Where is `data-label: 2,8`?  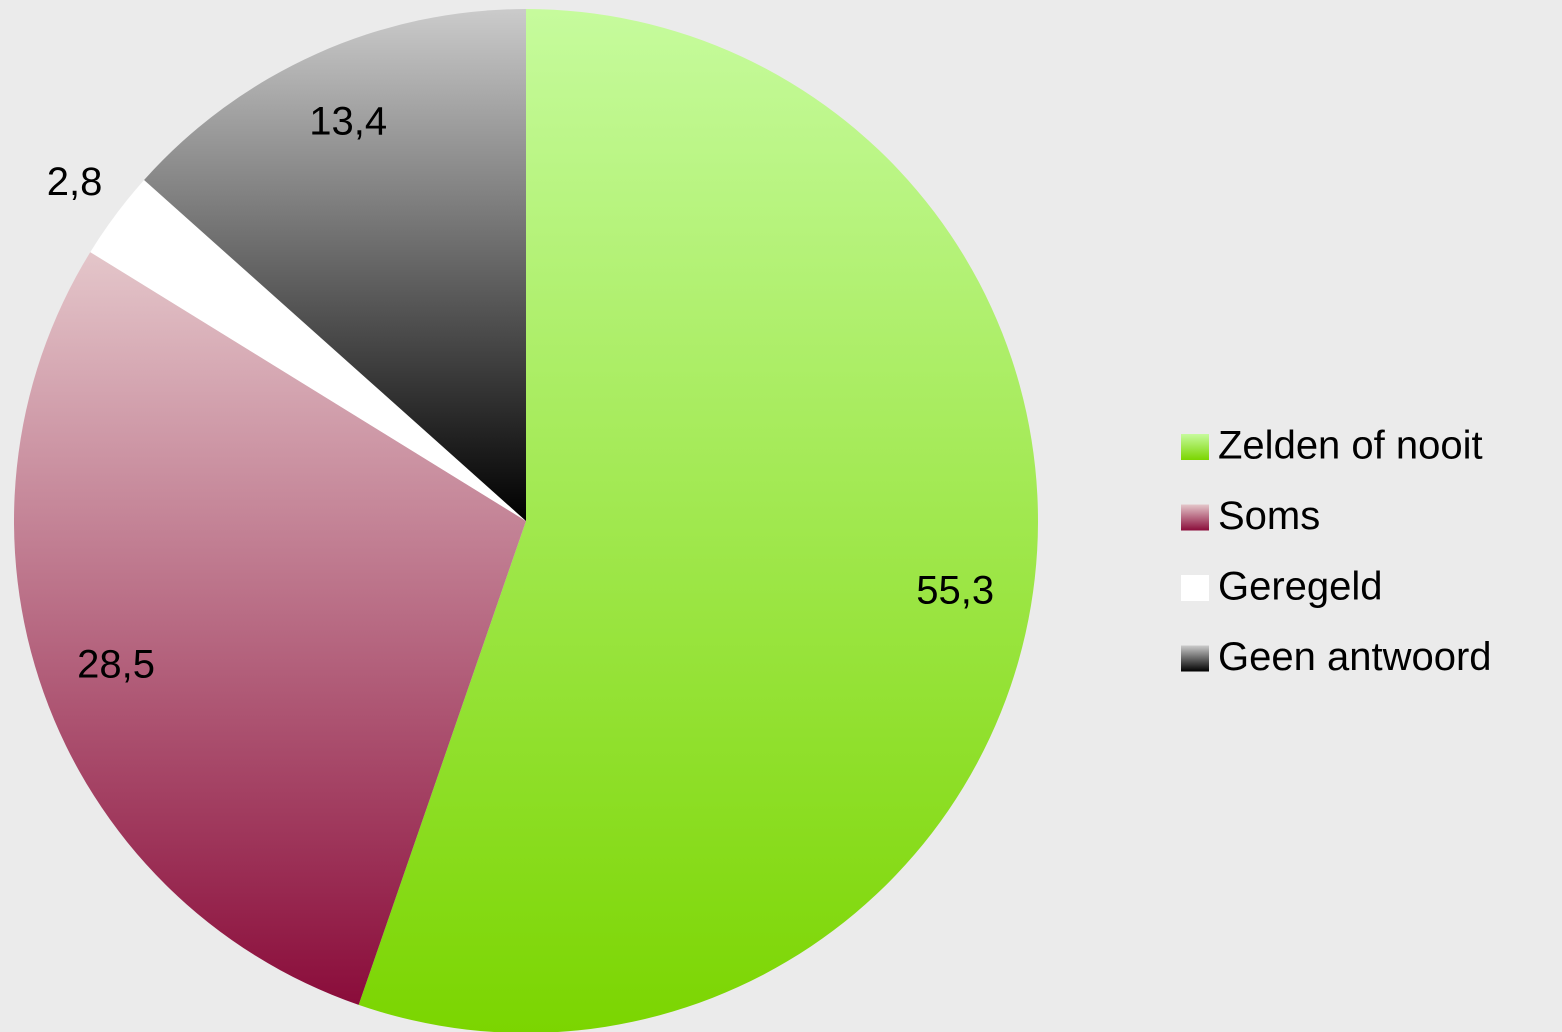
data-label: 2,8 is located at coordinates (75, 182).